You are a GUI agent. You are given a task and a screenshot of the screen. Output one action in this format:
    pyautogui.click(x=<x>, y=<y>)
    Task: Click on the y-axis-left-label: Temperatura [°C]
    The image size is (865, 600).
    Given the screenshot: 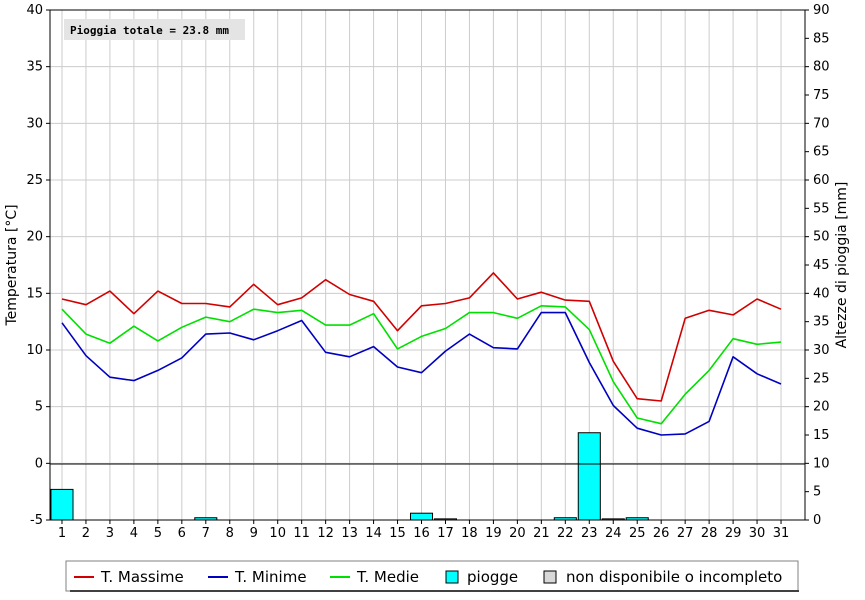 What is the action you would take?
    pyautogui.click(x=12, y=265)
    